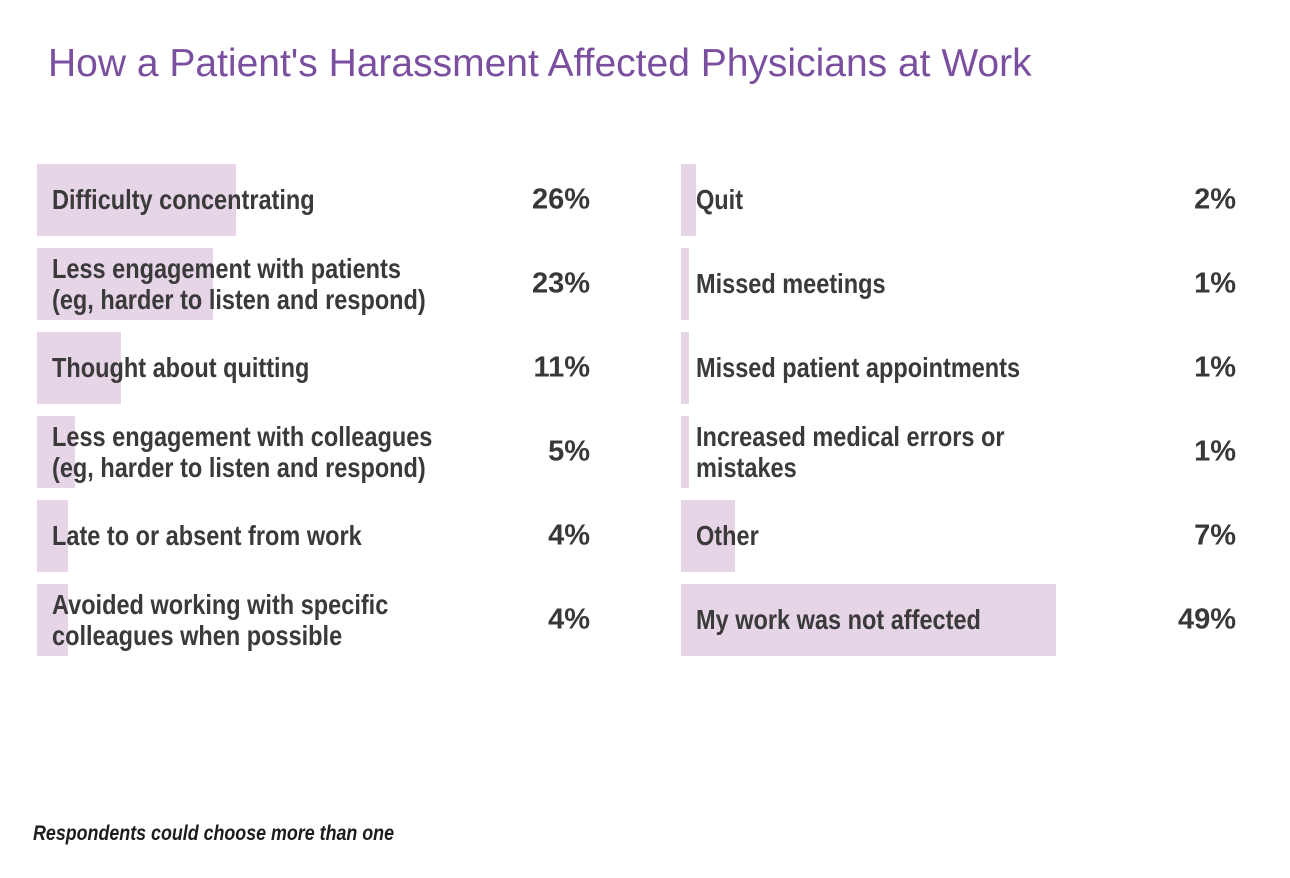  I want to click on bar-row: Thought about quitting 11%, so click(313, 368).